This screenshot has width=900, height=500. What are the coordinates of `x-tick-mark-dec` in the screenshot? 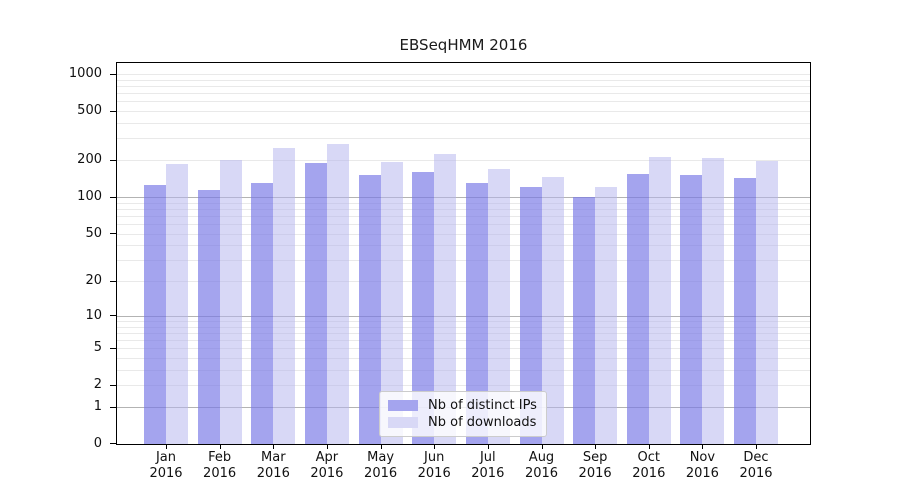 It's located at (756, 446).